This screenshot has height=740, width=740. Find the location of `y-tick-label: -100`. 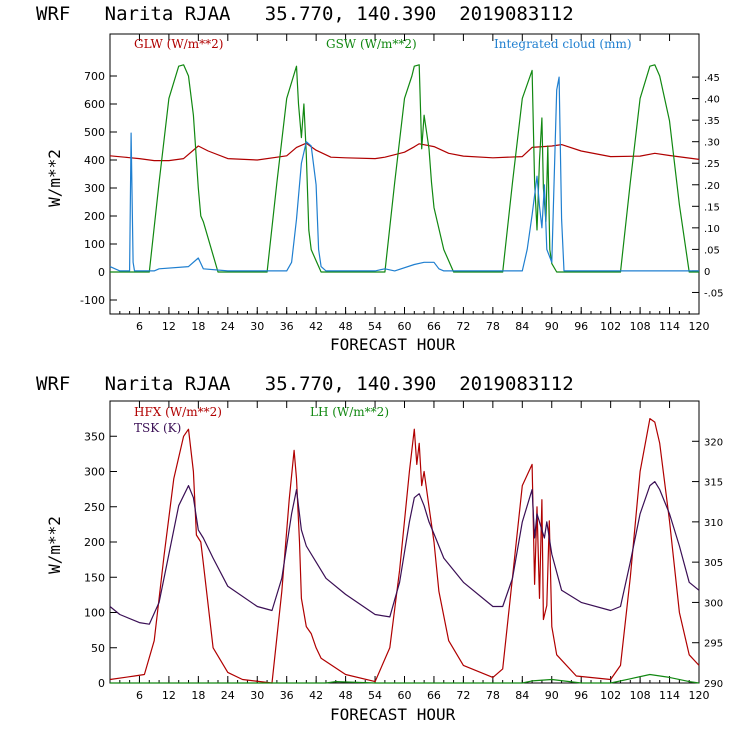

y-tick-label: -100 is located at coordinates (92, 300).